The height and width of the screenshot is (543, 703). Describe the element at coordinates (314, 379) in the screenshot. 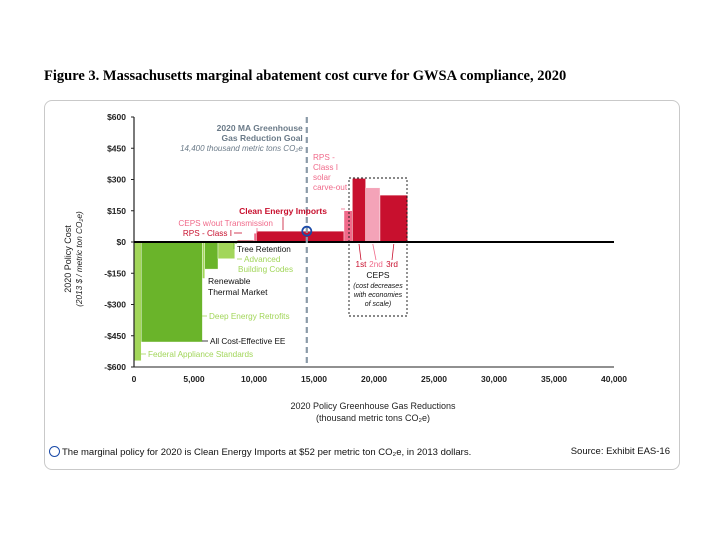

I see `x-tick-label: 15,000` at that location.